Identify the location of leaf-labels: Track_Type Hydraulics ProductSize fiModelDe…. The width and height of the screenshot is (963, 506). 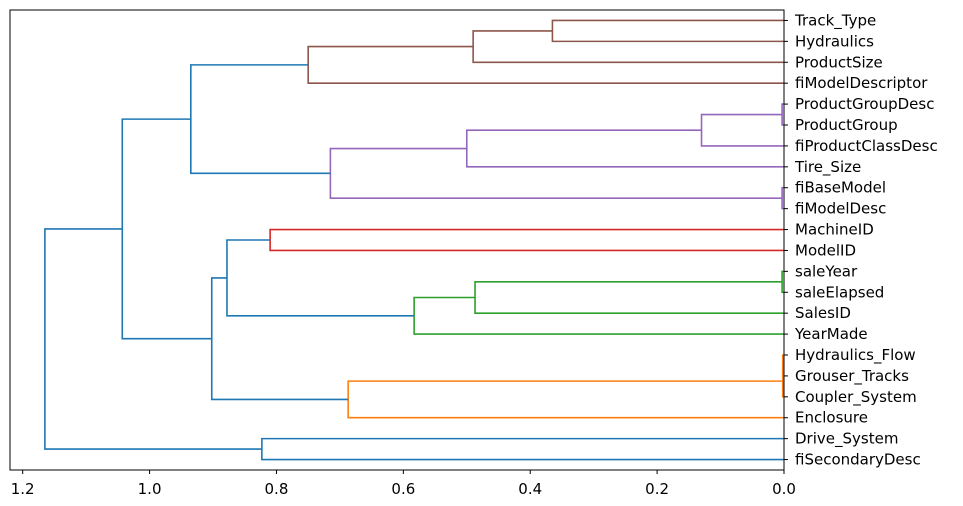
(861, 240).